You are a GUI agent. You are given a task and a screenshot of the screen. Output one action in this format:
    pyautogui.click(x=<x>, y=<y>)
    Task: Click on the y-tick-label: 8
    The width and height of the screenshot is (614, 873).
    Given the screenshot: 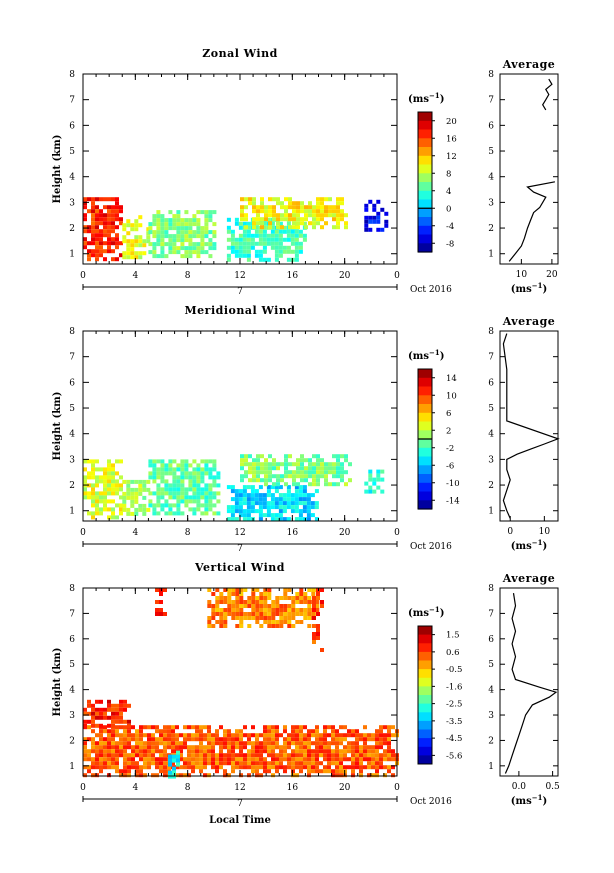 What is the action you would take?
    pyautogui.click(x=72, y=589)
    